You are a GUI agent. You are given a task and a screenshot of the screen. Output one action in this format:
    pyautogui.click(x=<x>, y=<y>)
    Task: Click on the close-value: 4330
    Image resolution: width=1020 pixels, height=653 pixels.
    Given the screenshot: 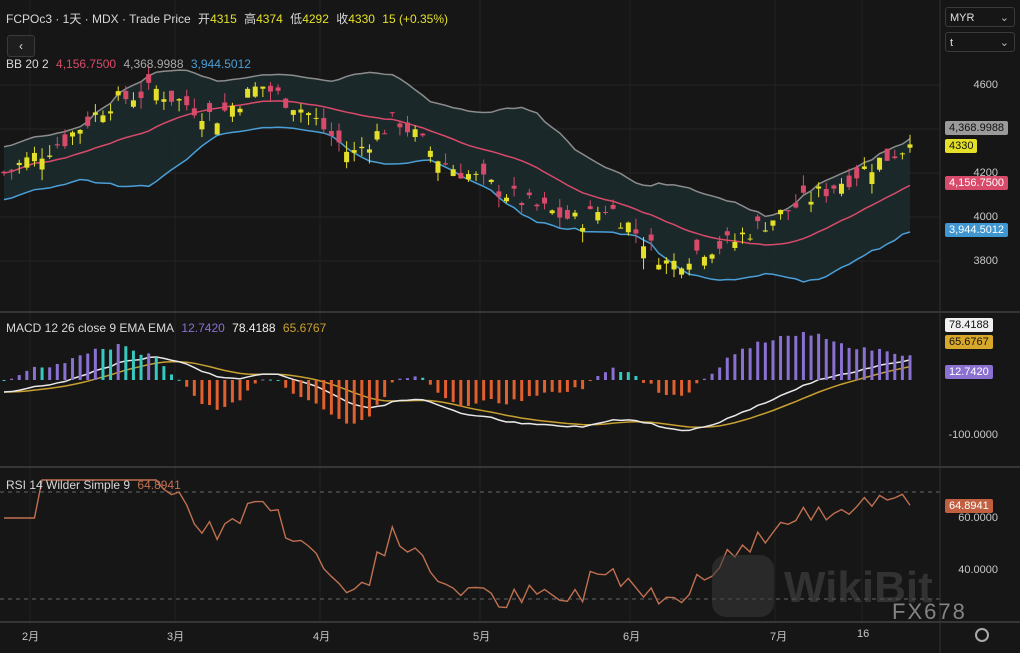 What is the action you would take?
    pyautogui.click(x=361, y=19)
    